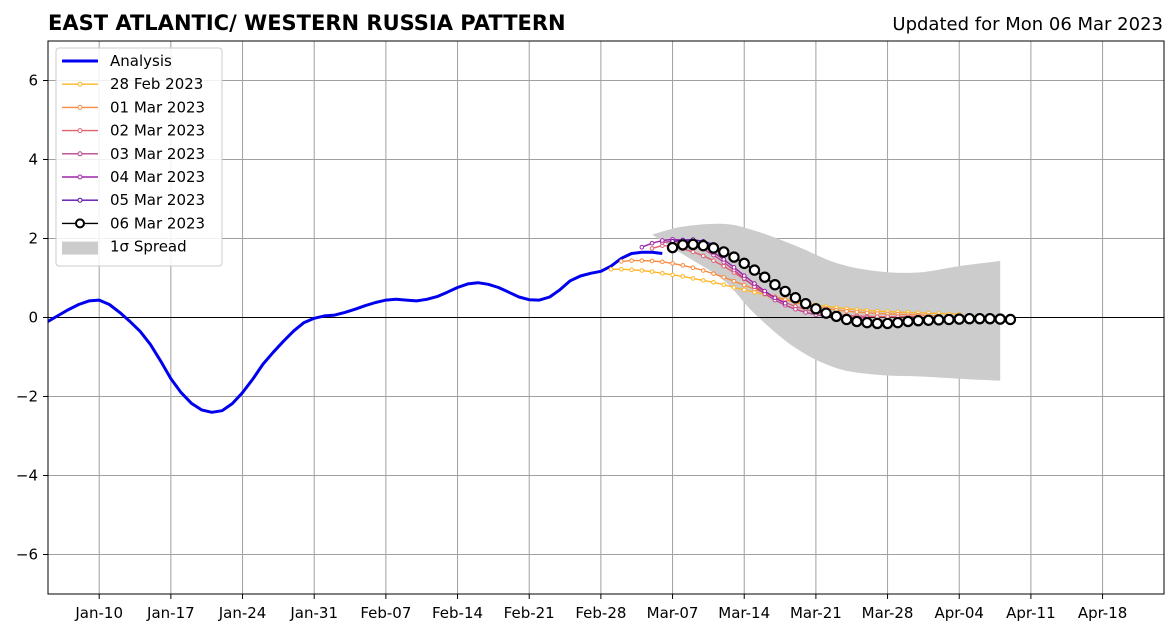 This screenshot has width=1176, height=633. Describe the element at coordinates (313, 613) in the screenshot. I see `x-tick-label: Jan-31` at that location.